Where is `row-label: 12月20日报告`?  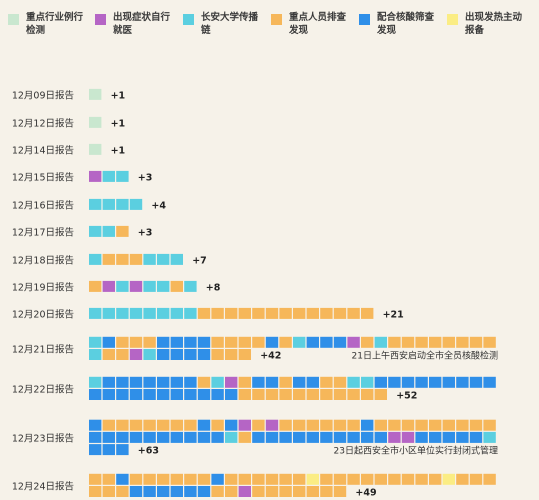
row-label: 12月20日报告 is located at coordinates (43, 315).